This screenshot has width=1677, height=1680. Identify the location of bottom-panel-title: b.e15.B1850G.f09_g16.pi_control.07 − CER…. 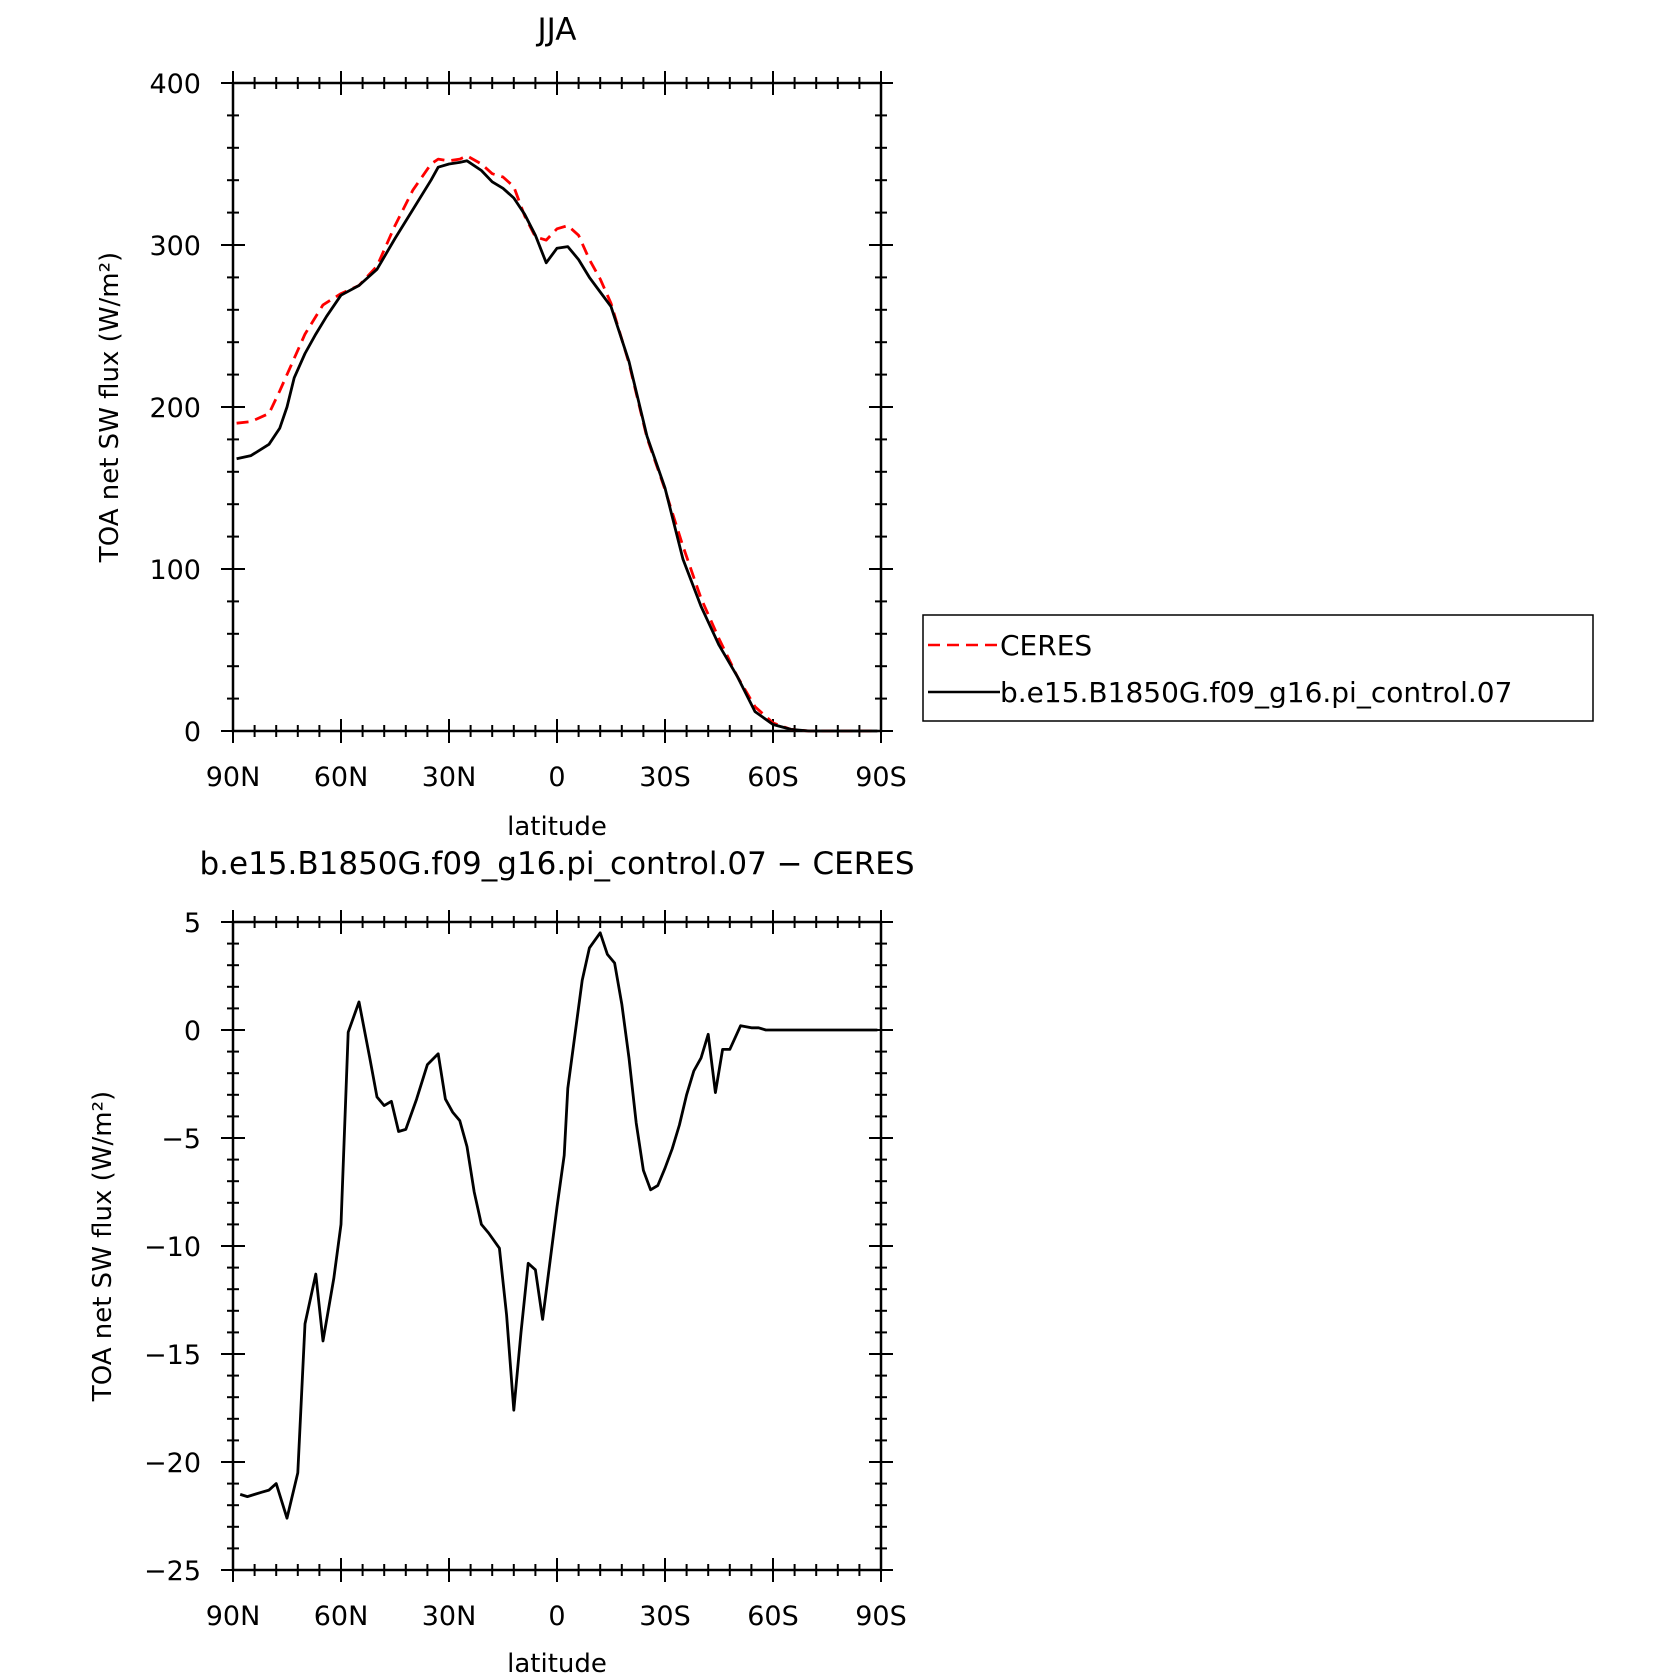
(556, 864).